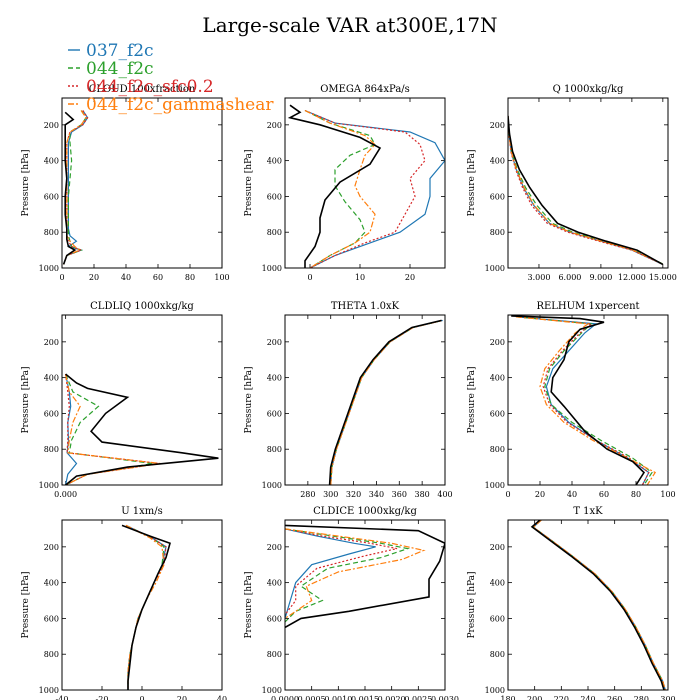  Describe the element at coordinates (507, 697) in the screenshot. I see `x-tick-label: 180` at that location.